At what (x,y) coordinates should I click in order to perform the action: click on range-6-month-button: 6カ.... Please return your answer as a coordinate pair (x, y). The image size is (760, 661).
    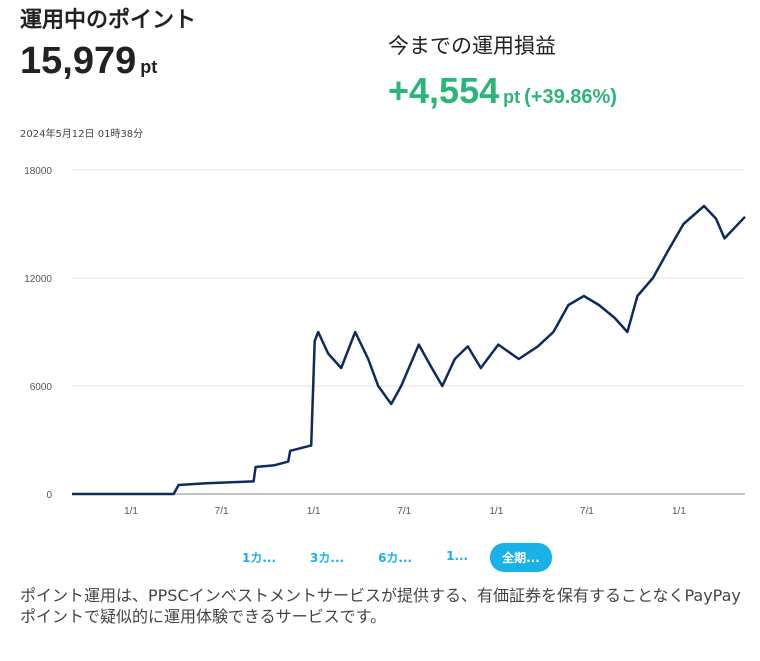
    Looking at the image, I should click on (395, 558).